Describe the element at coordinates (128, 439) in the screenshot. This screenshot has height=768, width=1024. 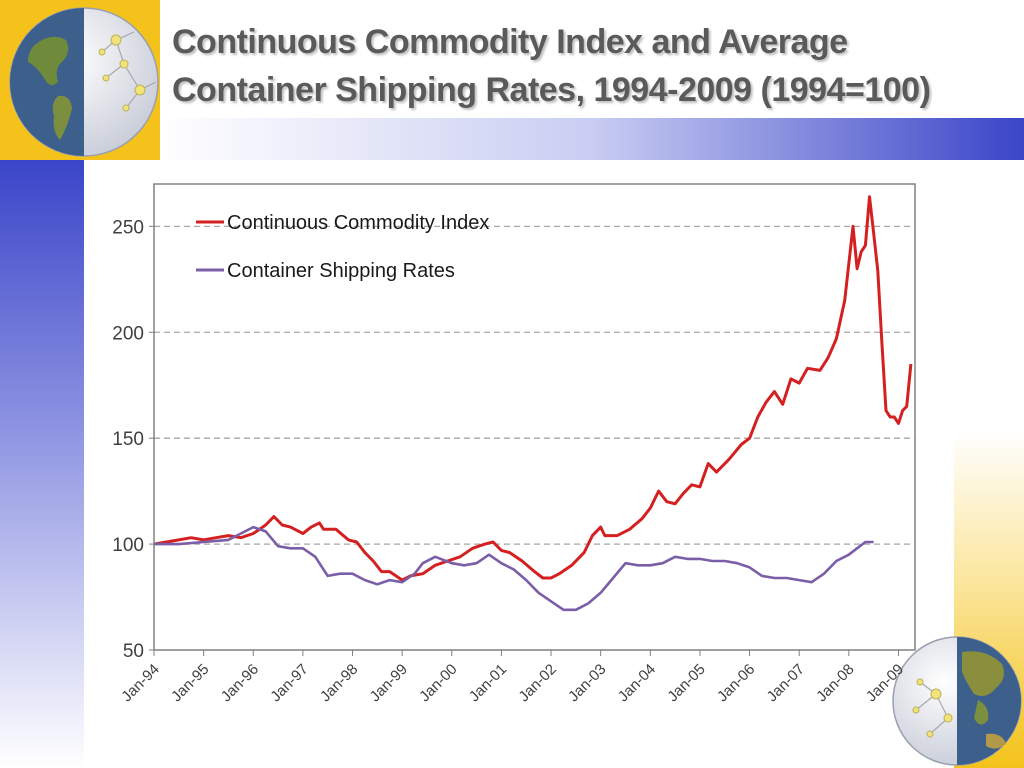
I see `y-tick-label: 150` at that location.